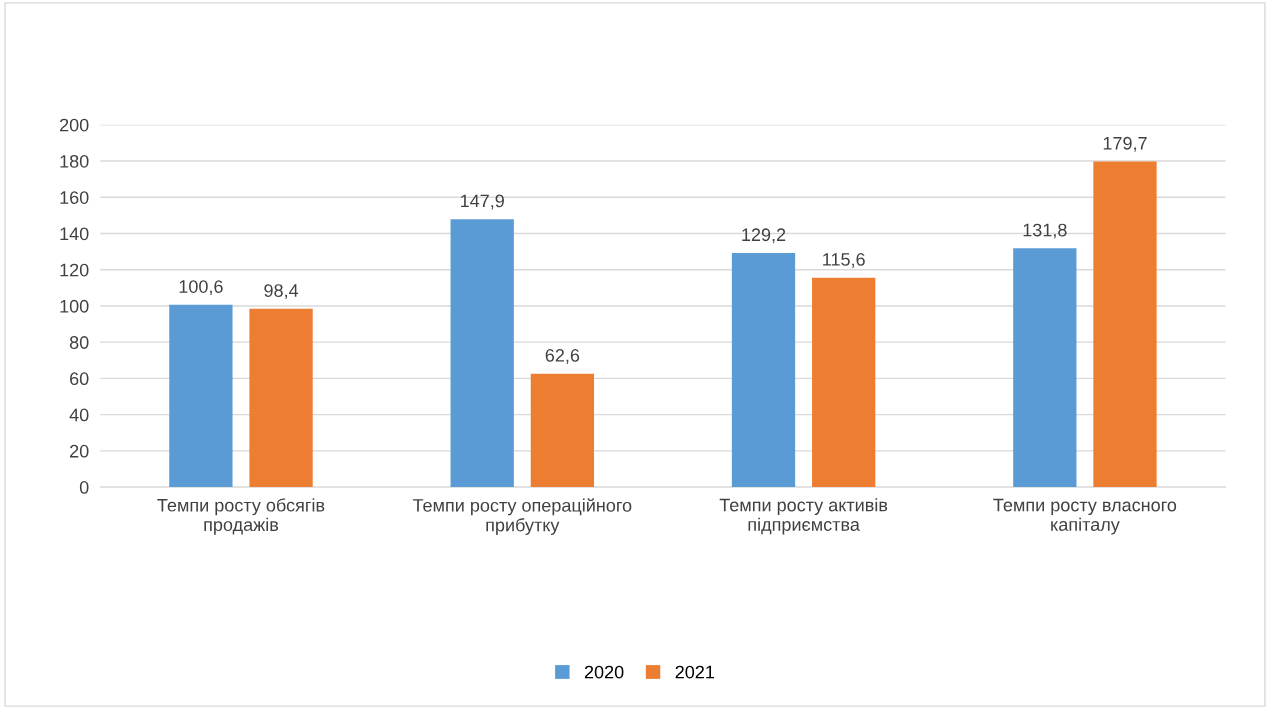  I want to click on y-tick-label: 120, so click(74, 270).